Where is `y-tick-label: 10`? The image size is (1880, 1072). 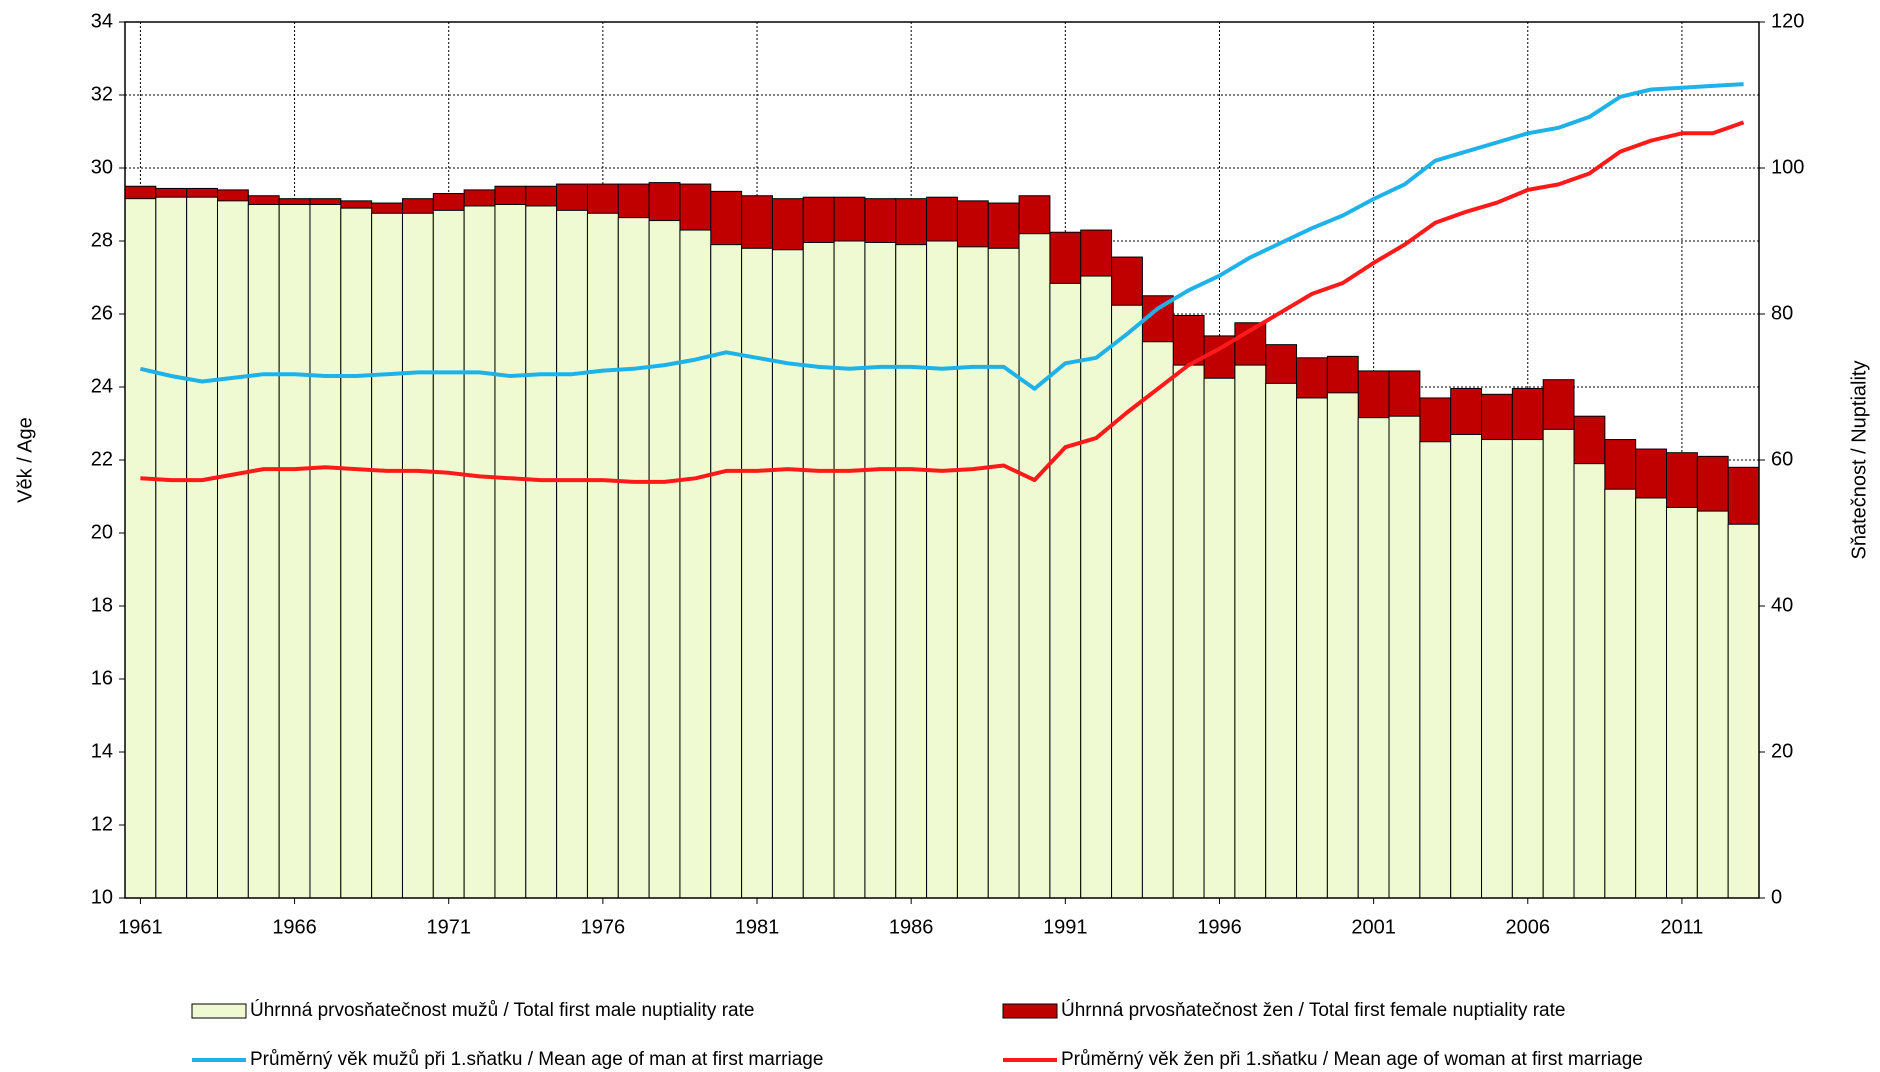
y-tick-label: 10 is located at coordinates (102, 897).